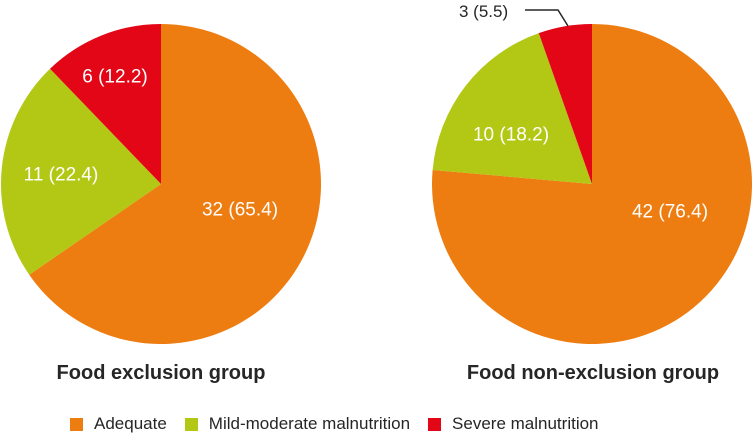  What do you see at coordinates (484, 11) in the screenshot?
I see `slice-label-severe-right: 3 (5.5)` at bounding box center [484, 11].